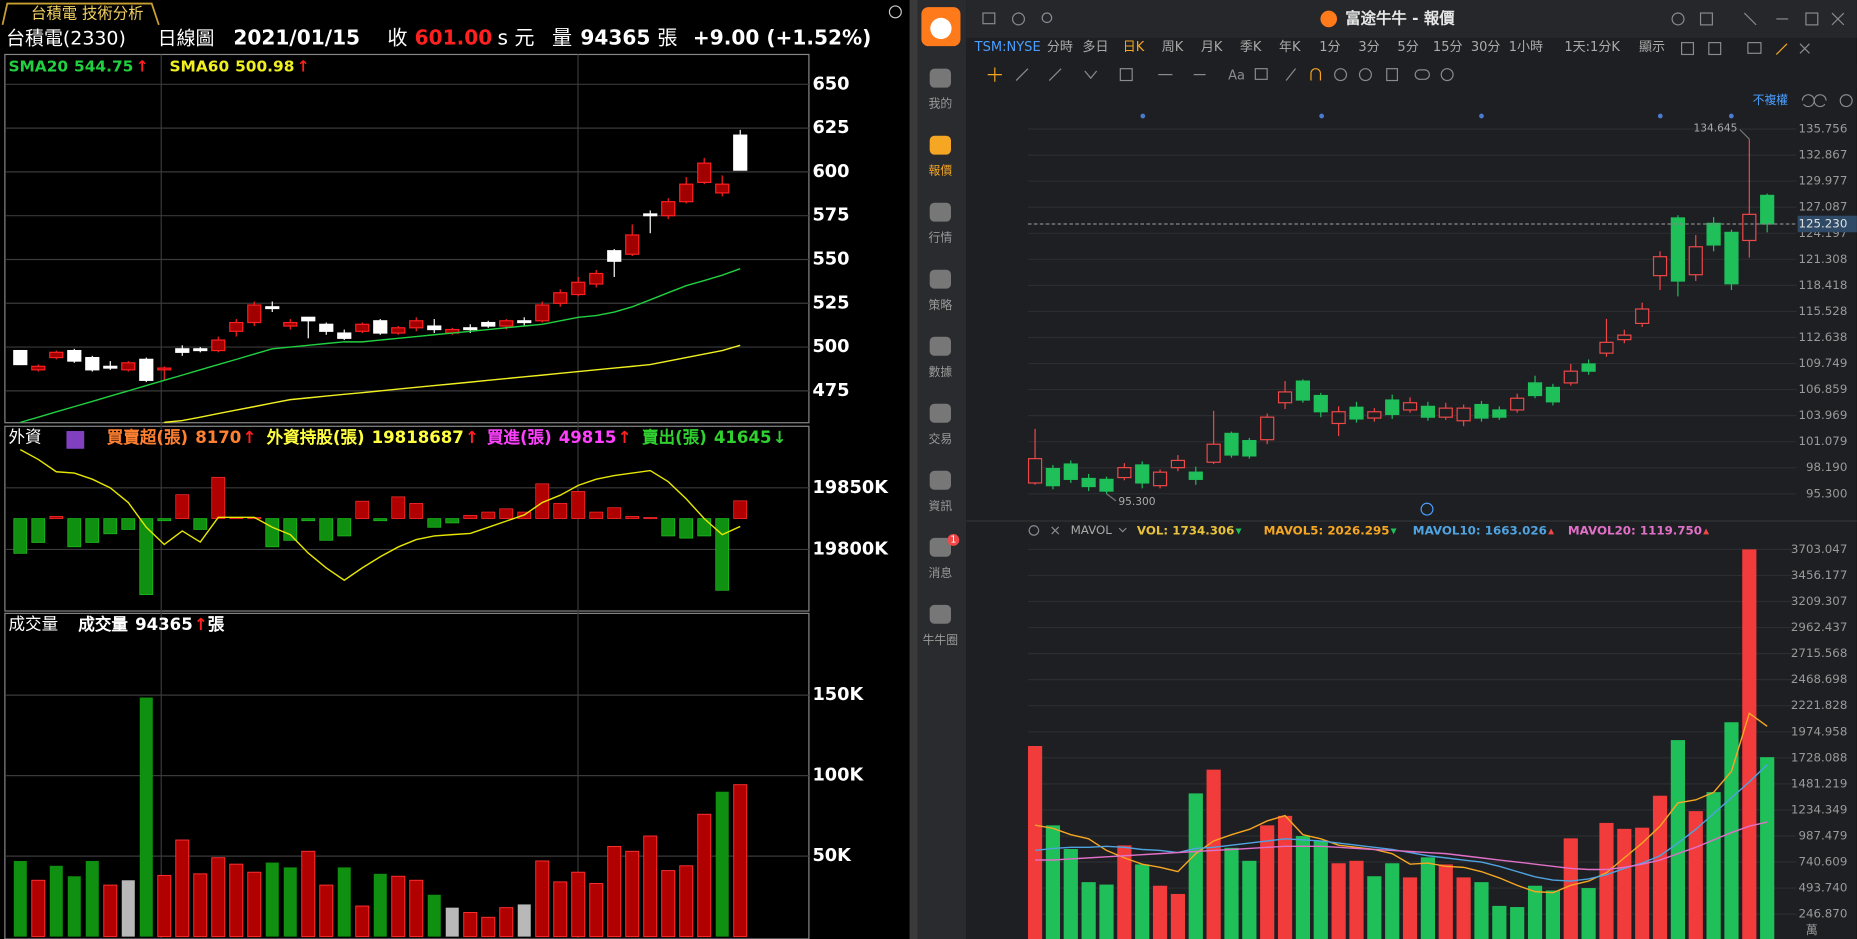 The height and width of the screenshot is (939, 1857). Describe the element at coordinates (1652, 47) in the screenshot. I see `period-tab: 顯示` at that location.